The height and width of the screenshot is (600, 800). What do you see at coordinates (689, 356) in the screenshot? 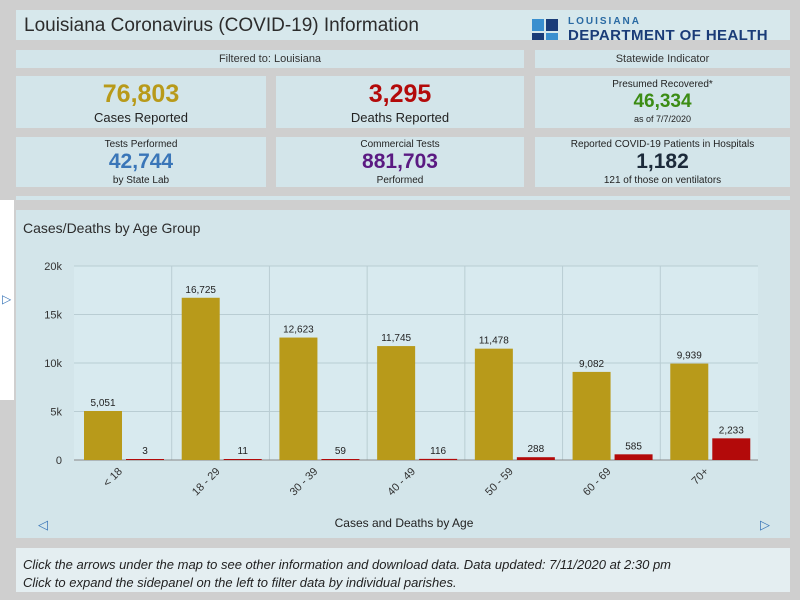
I see `cases-data-label: 9,939` at bounding box center [689, 356].